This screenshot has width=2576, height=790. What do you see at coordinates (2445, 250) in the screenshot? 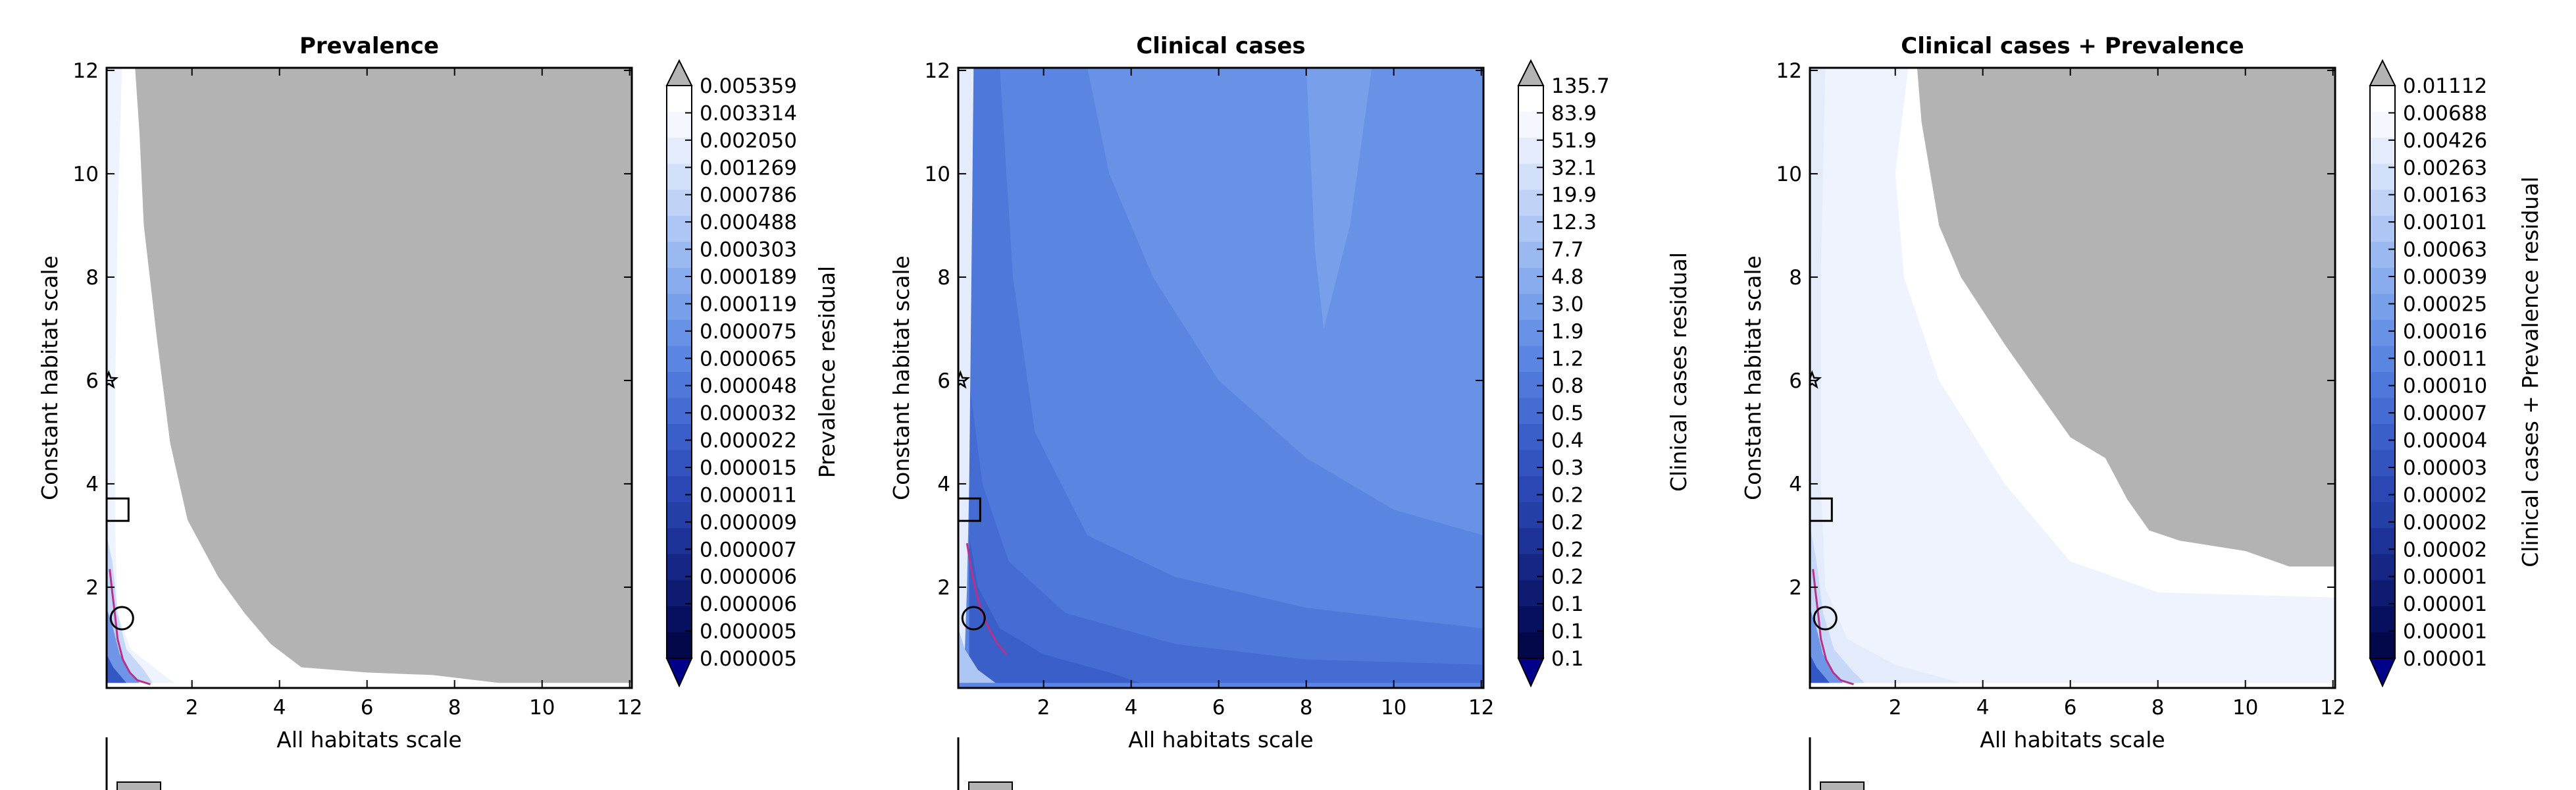
I see `colorbar-tick-label: 0.00063` at bounding box center [2445, 250].